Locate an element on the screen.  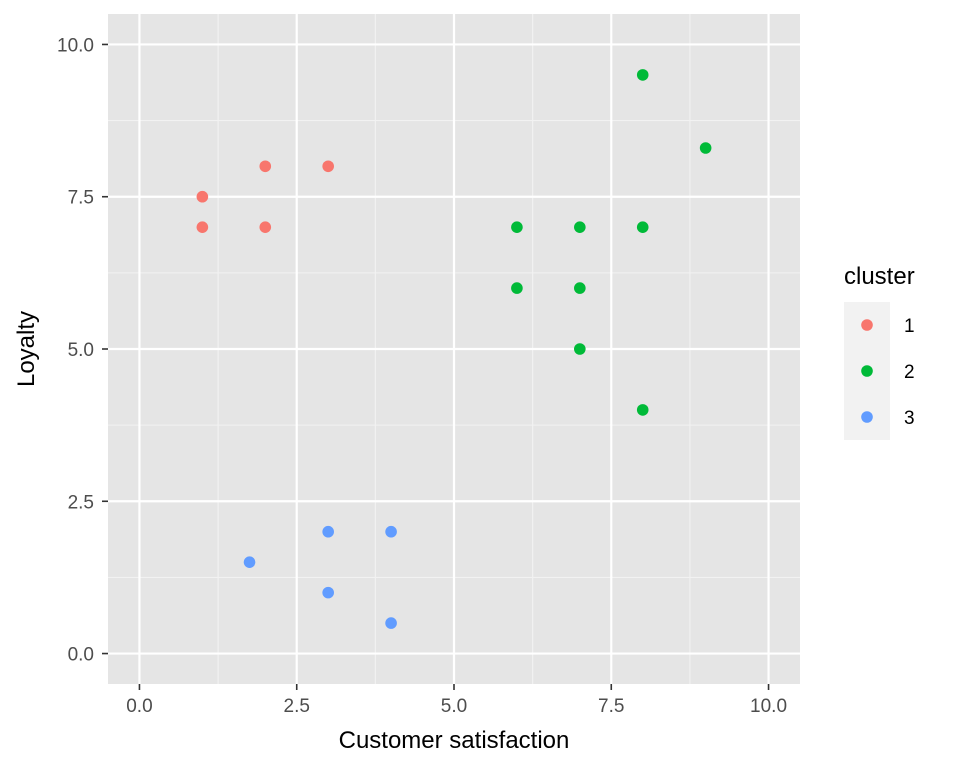
legend: cluster 1 2 3 is located at coordinates (879, 351).